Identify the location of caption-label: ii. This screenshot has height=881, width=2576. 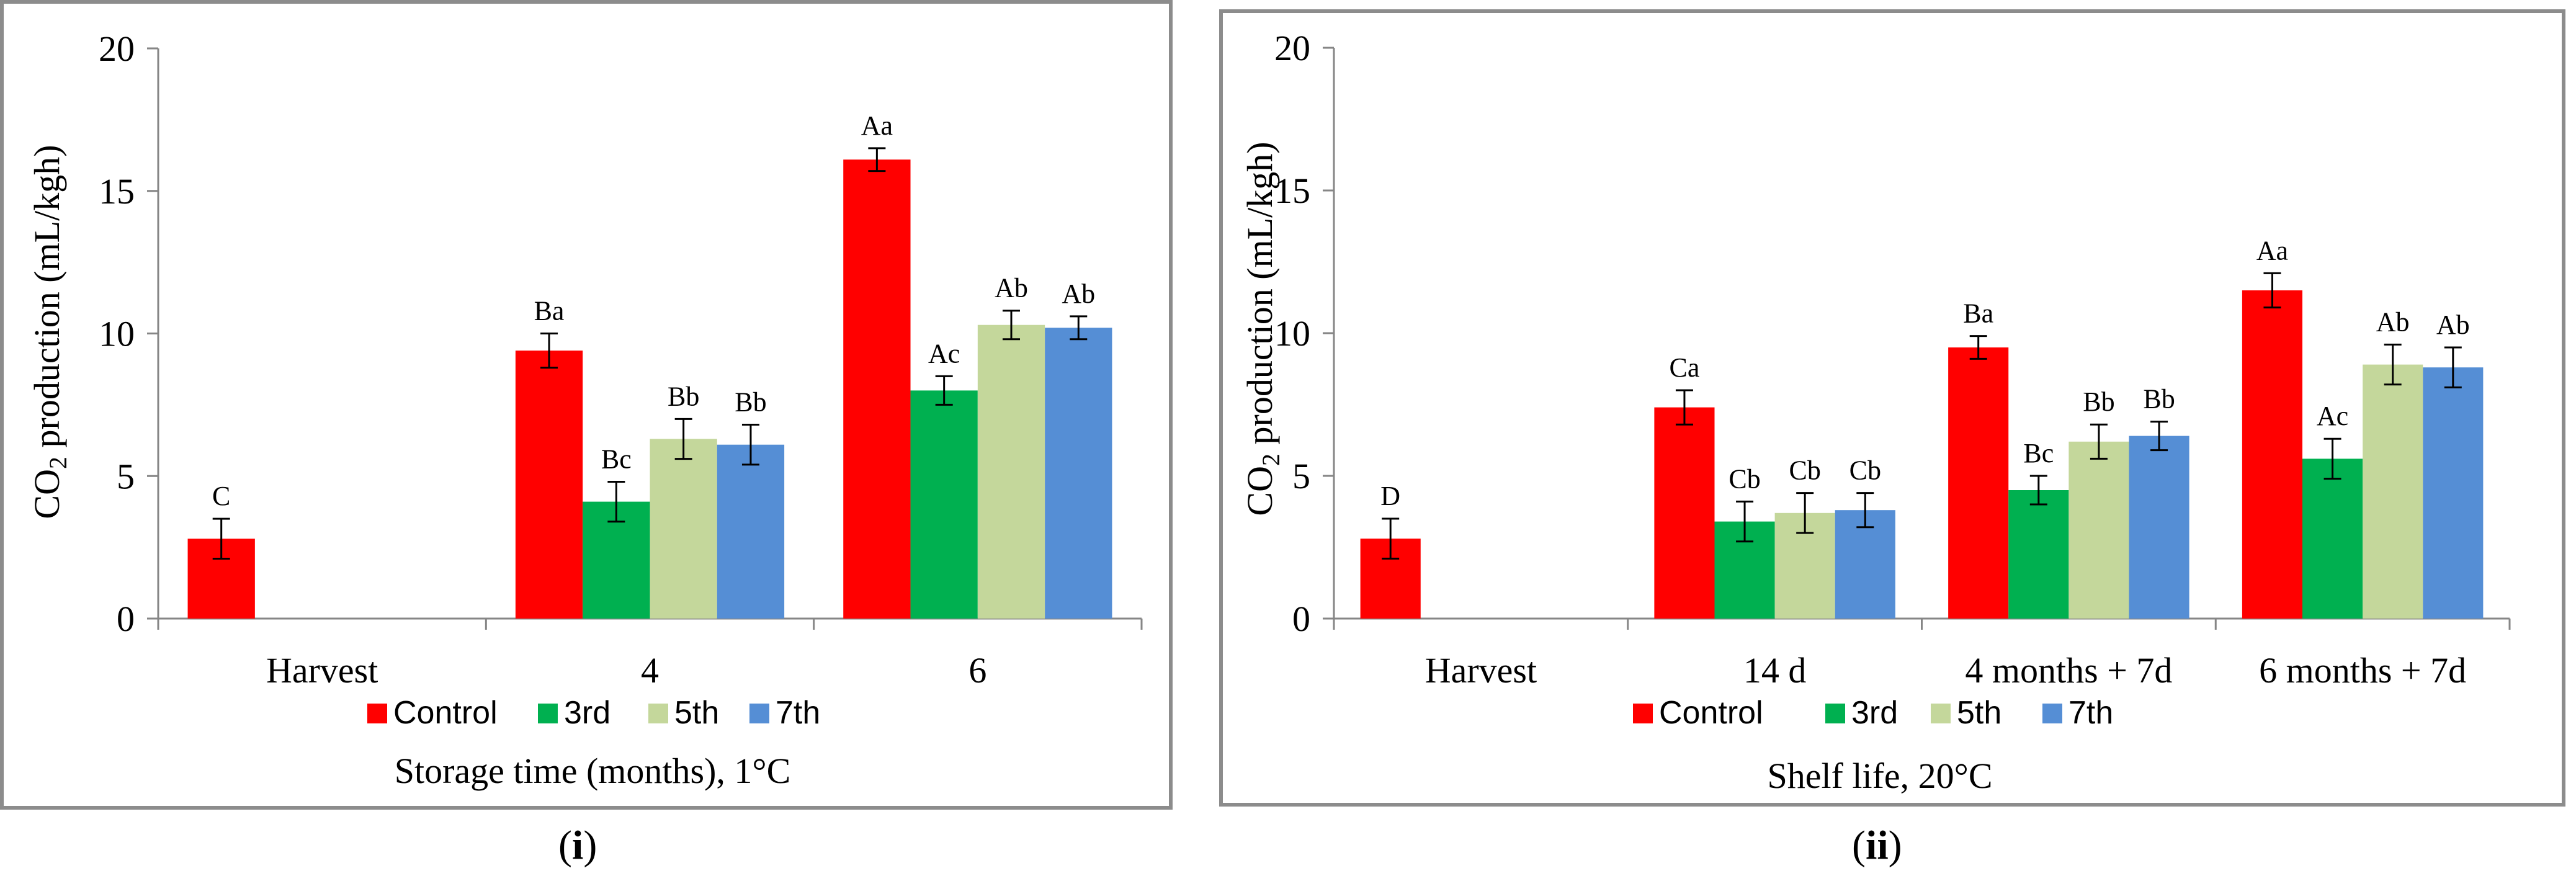
(1877, 845).